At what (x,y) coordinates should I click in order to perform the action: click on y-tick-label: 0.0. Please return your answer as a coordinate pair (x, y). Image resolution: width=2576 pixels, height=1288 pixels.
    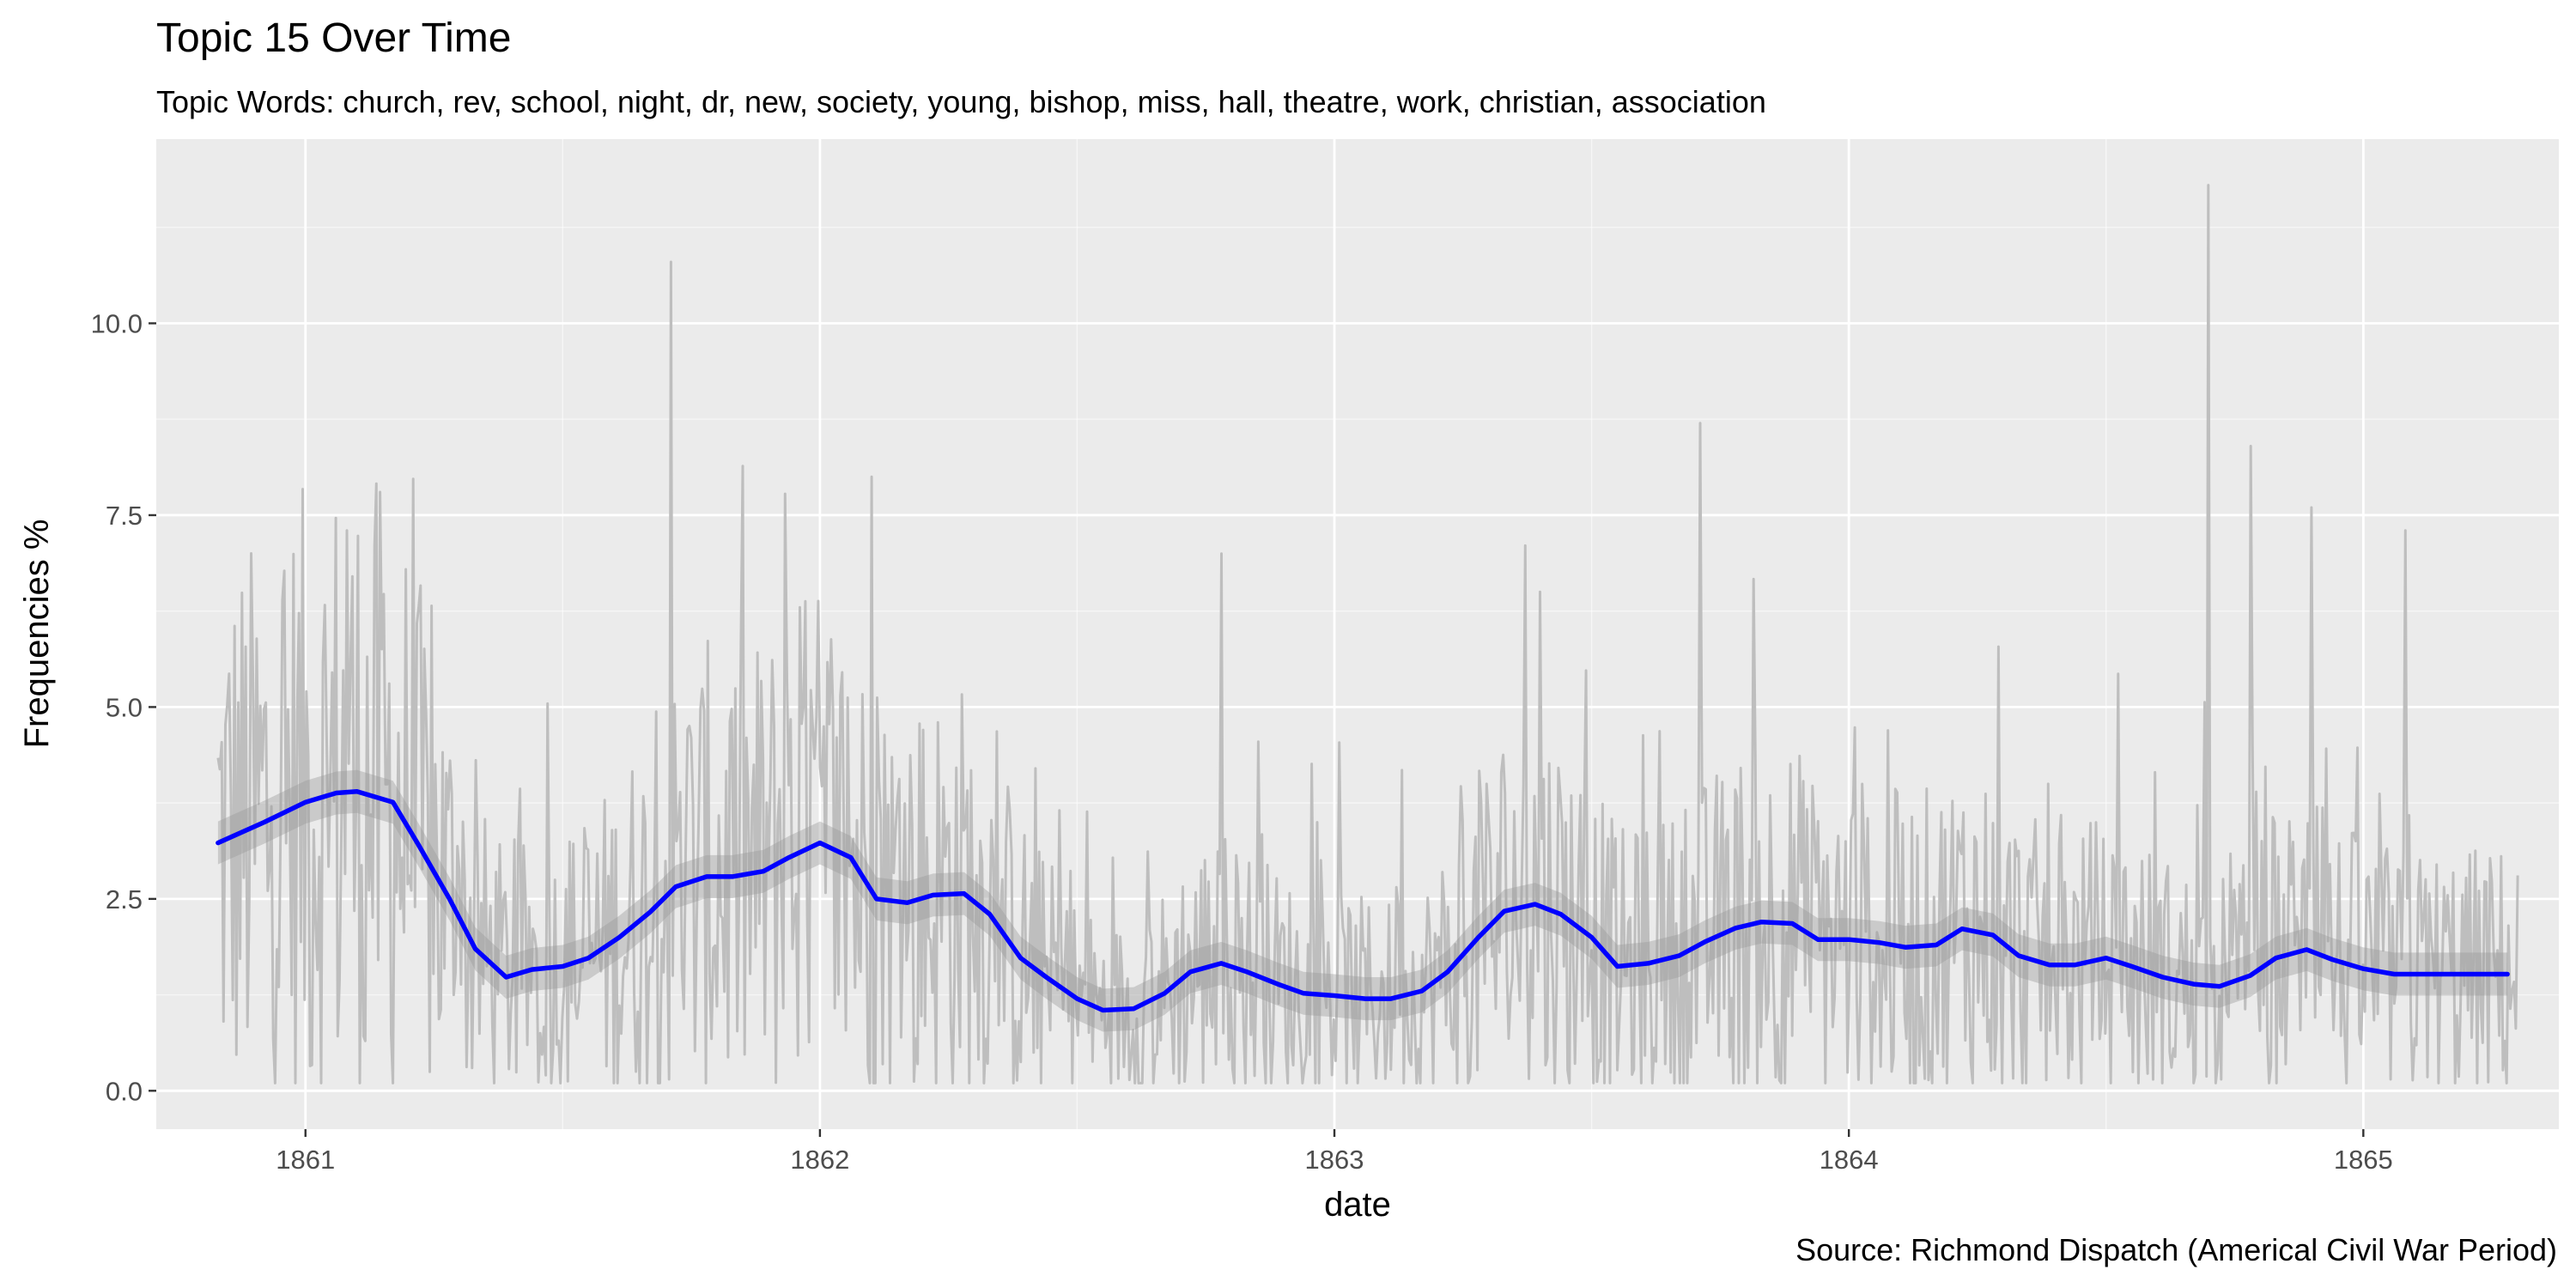
    Looking at the image, I should click on (124, 1091).